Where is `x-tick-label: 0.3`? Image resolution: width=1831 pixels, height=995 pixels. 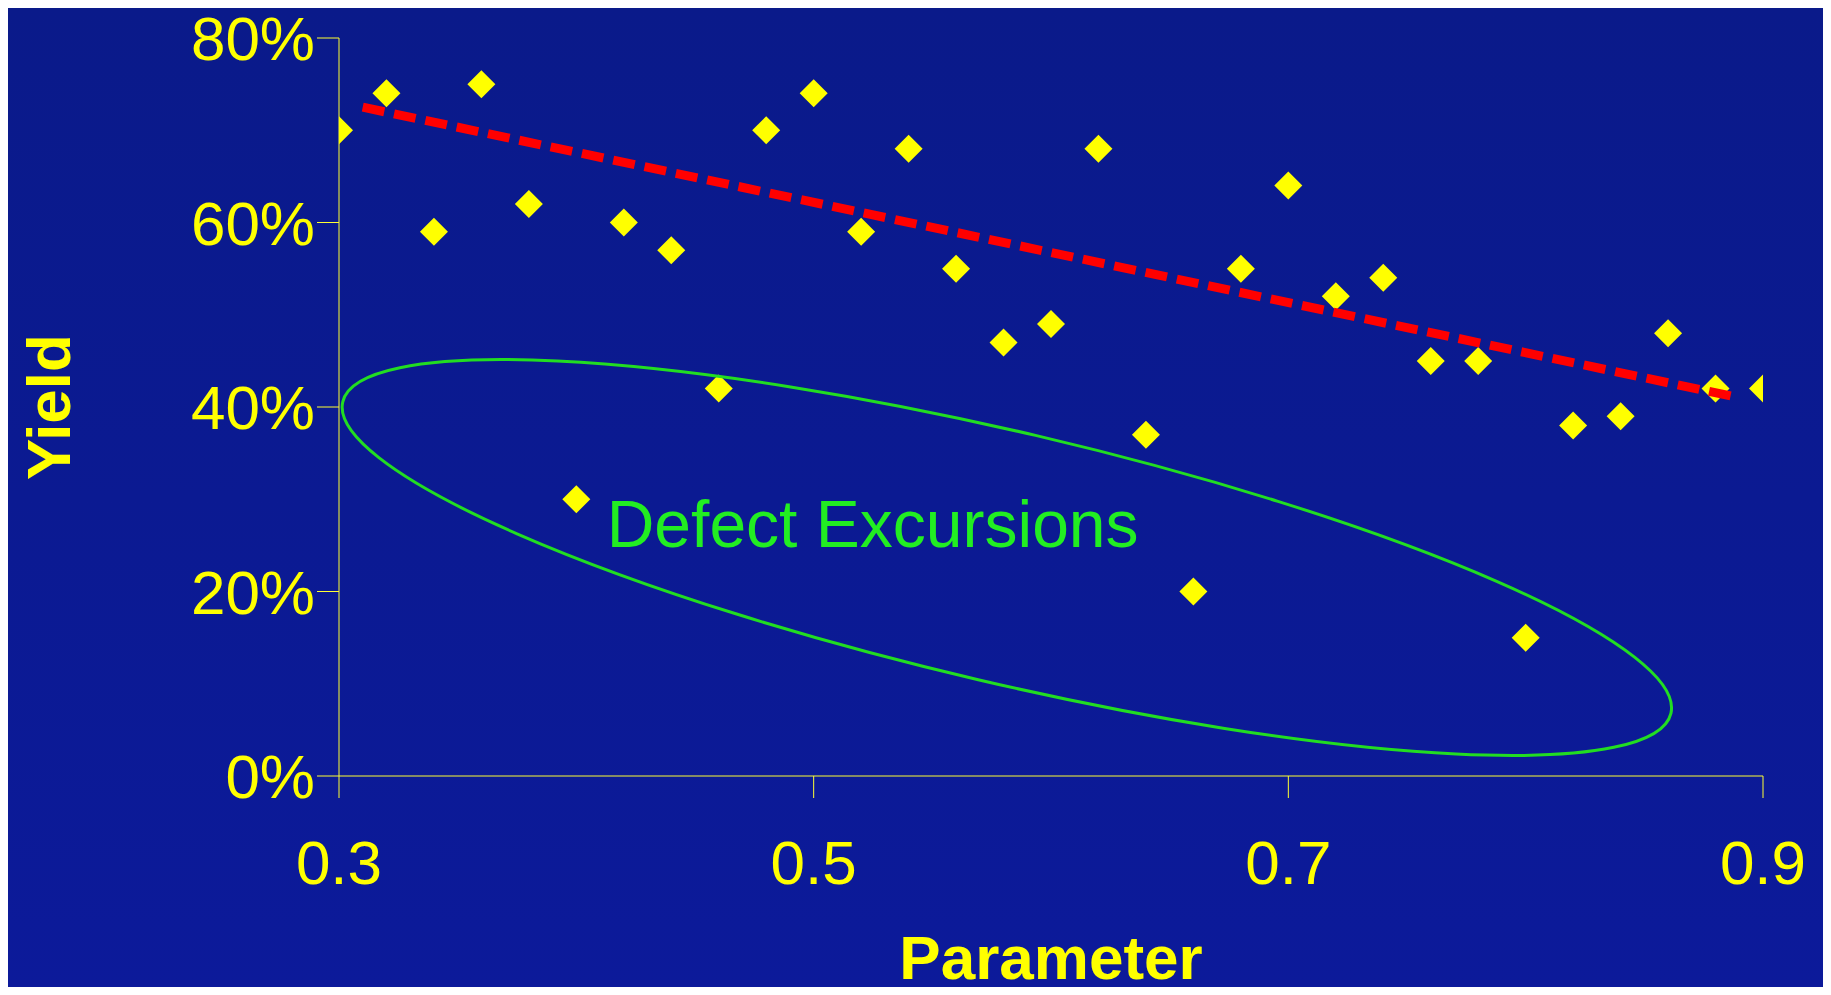 x-tick-label: 0.3 is located at coordinates (339, 863).